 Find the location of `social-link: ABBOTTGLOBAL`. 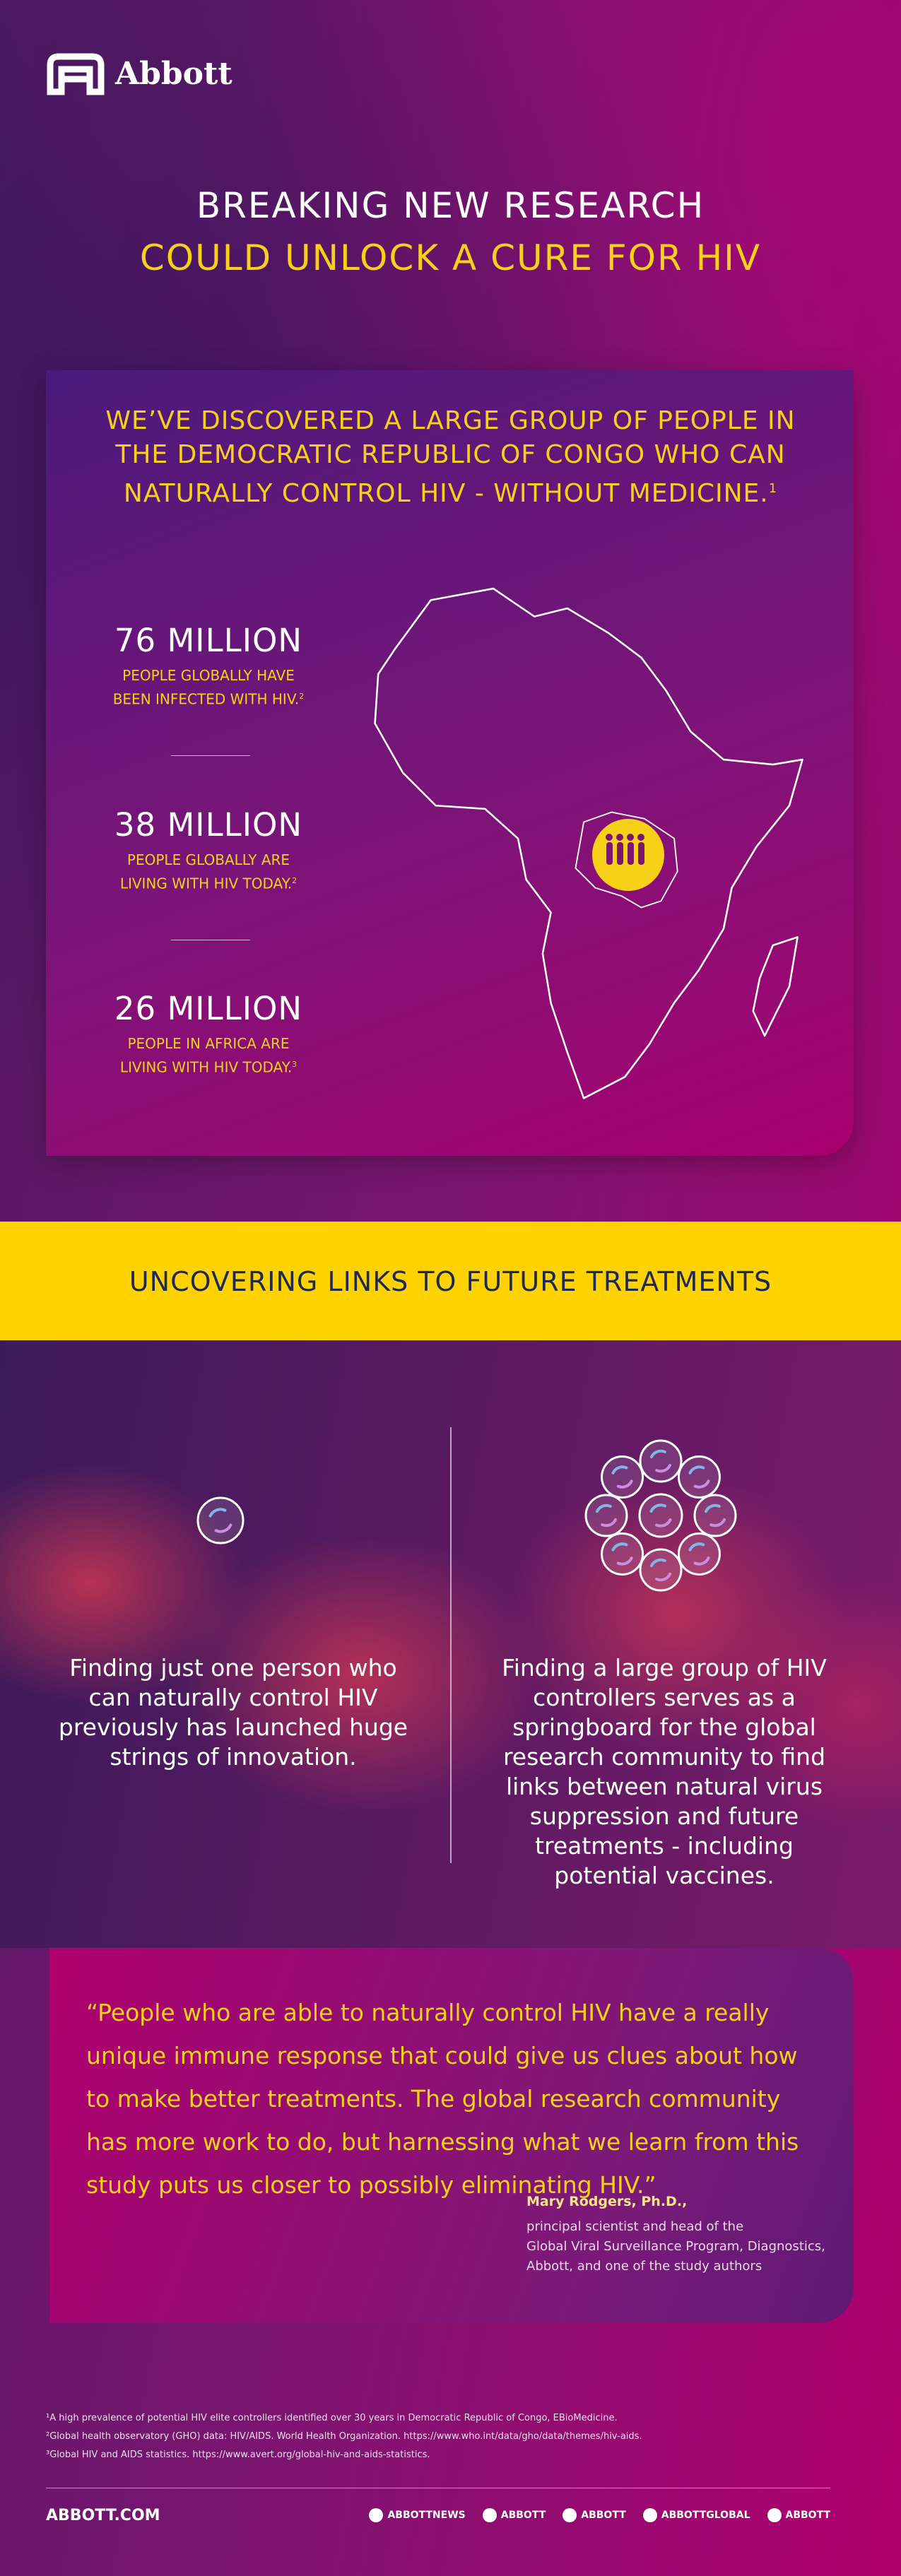

social-link: ABBOTTGLOBAL is located at coordinates (696, 2515).